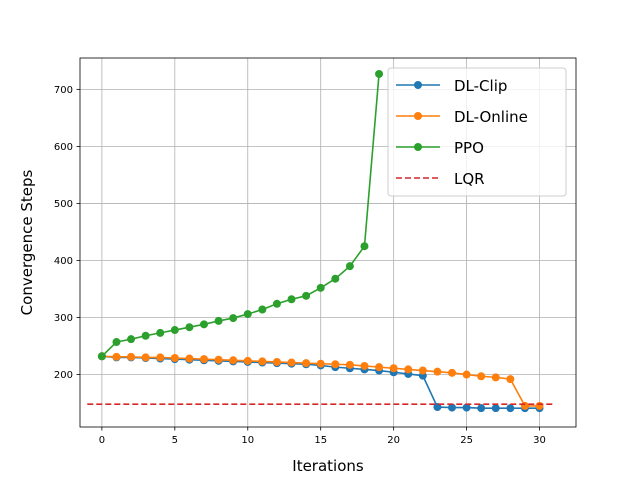 This screenshot has height=480, width=640. What do you see at coordinates (466, 440) in the screenshot?
I see `x-tick-label: 25` at bounding box center [466, 440].